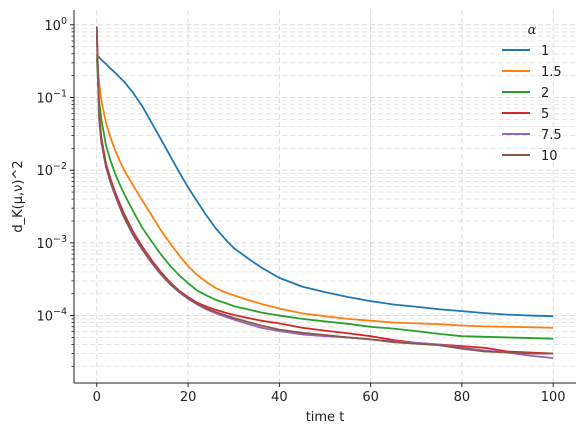 The height and width of the screenshot is (436, 586). I want to click on x-tick-label: 60, so click(370, 397).